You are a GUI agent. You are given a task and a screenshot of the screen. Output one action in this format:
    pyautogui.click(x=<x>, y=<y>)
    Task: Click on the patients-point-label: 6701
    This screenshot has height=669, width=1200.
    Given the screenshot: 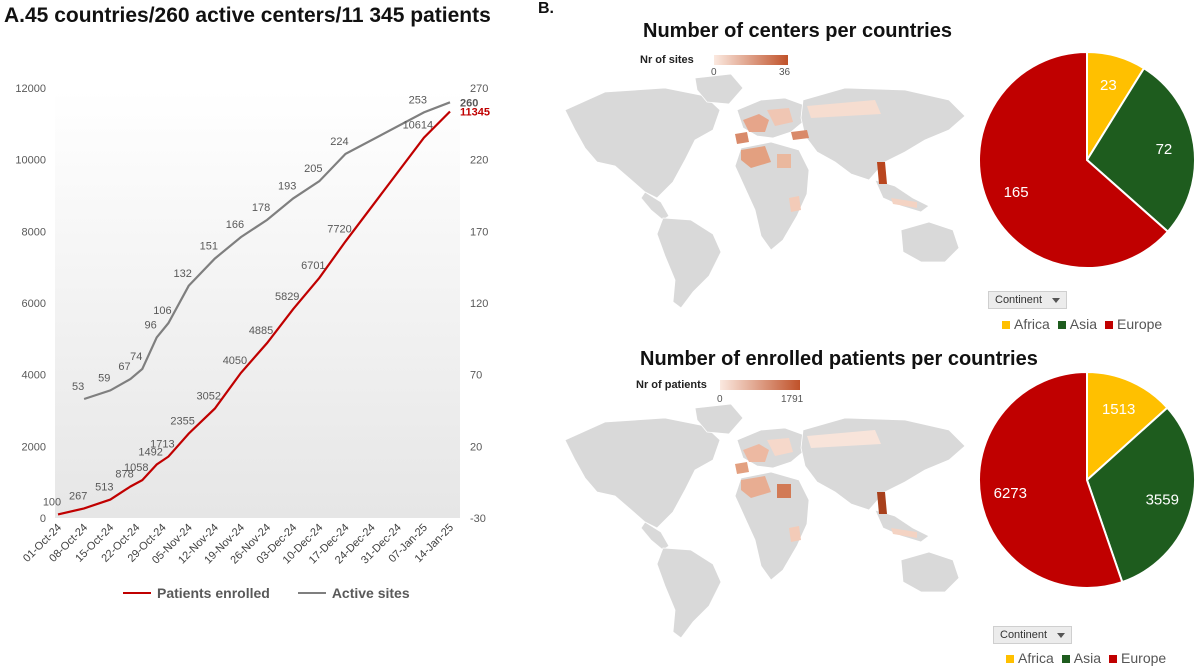 What is the action you would take?
    pyautogui.click(x=313, y=266)
    